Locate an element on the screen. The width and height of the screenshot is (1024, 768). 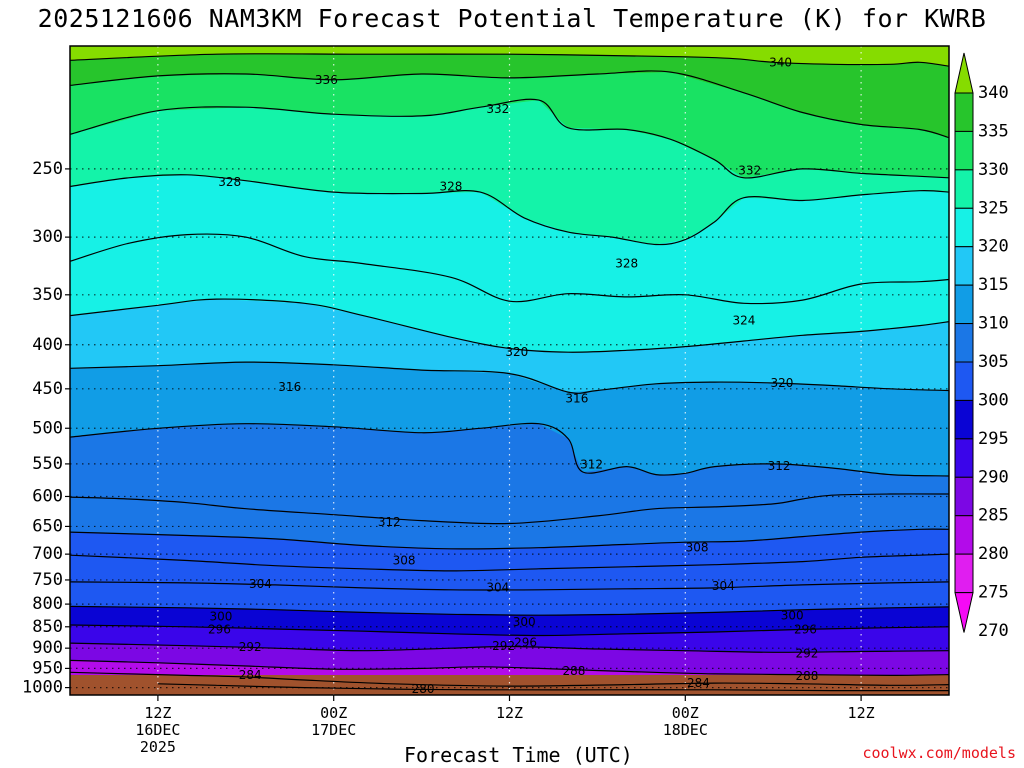
x-axis-label: Forecast Time (UTC) is located at coordinates (518, 755).